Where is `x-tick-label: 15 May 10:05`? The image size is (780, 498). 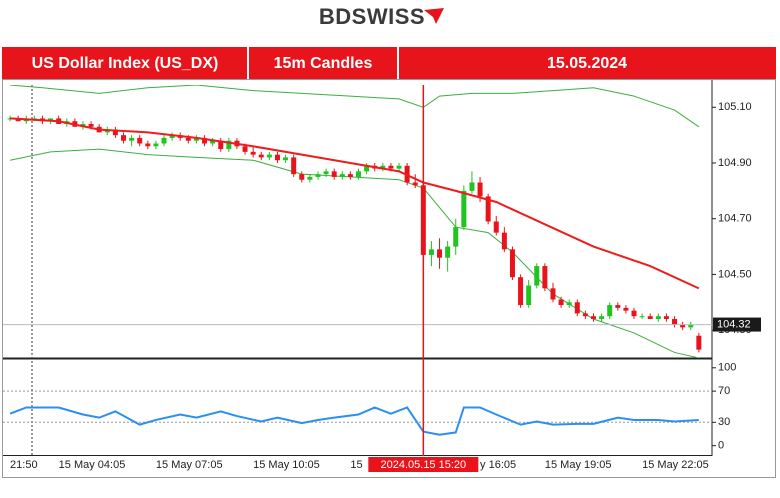
x-tick-label: 15 May 10:05 is located at coordinates (286, 465).